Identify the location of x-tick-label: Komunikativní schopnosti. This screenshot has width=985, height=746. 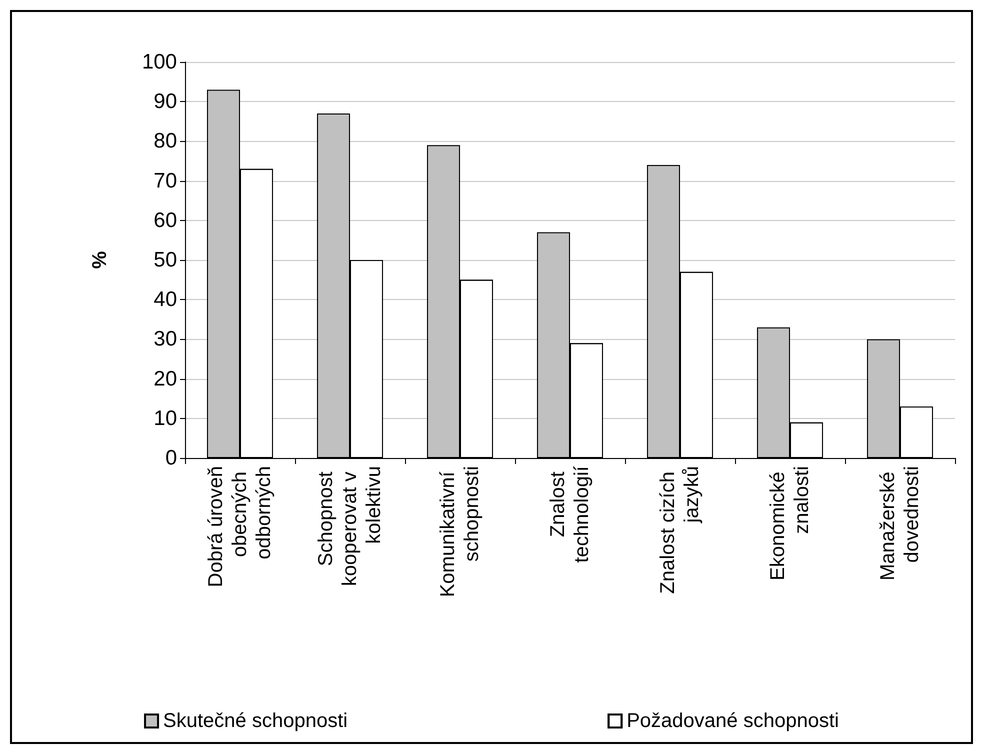
(460, 532).